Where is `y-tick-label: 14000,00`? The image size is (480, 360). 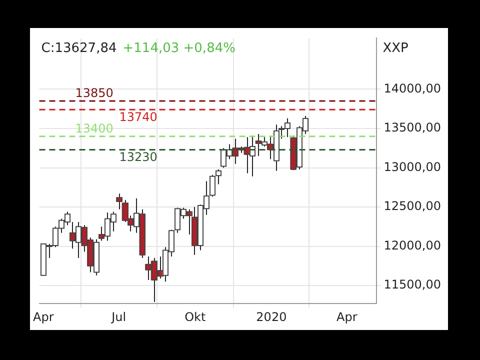
y-tick-label: 14000,00 is located at coordinates (413, 88).